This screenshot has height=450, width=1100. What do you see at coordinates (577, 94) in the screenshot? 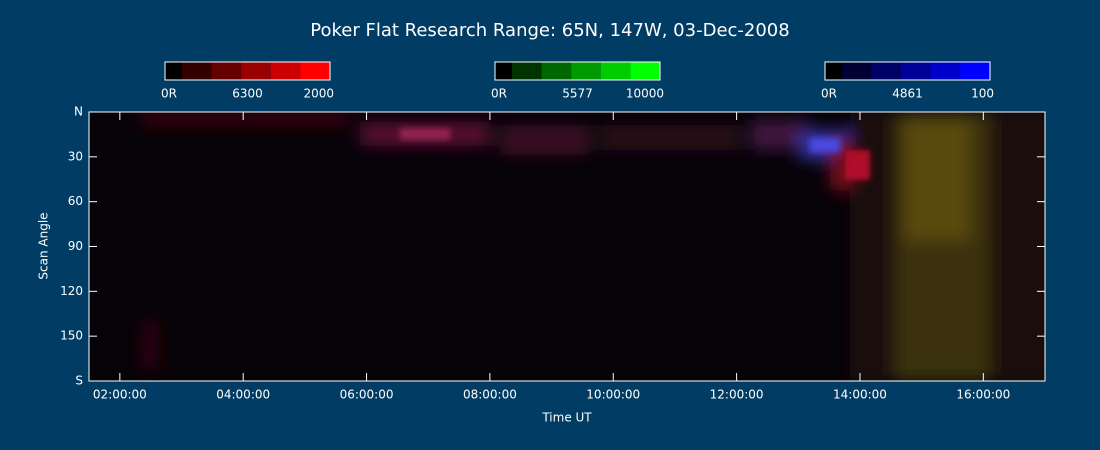
I see `colorbar-name-label: 5577` at bounding box center [577, 94].